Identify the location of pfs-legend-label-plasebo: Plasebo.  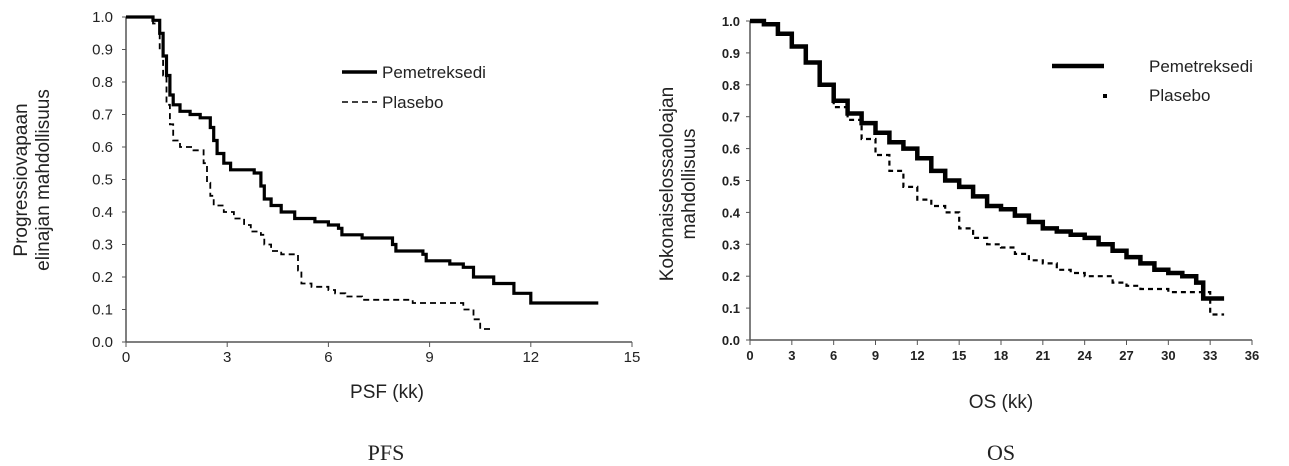
(412, 102).